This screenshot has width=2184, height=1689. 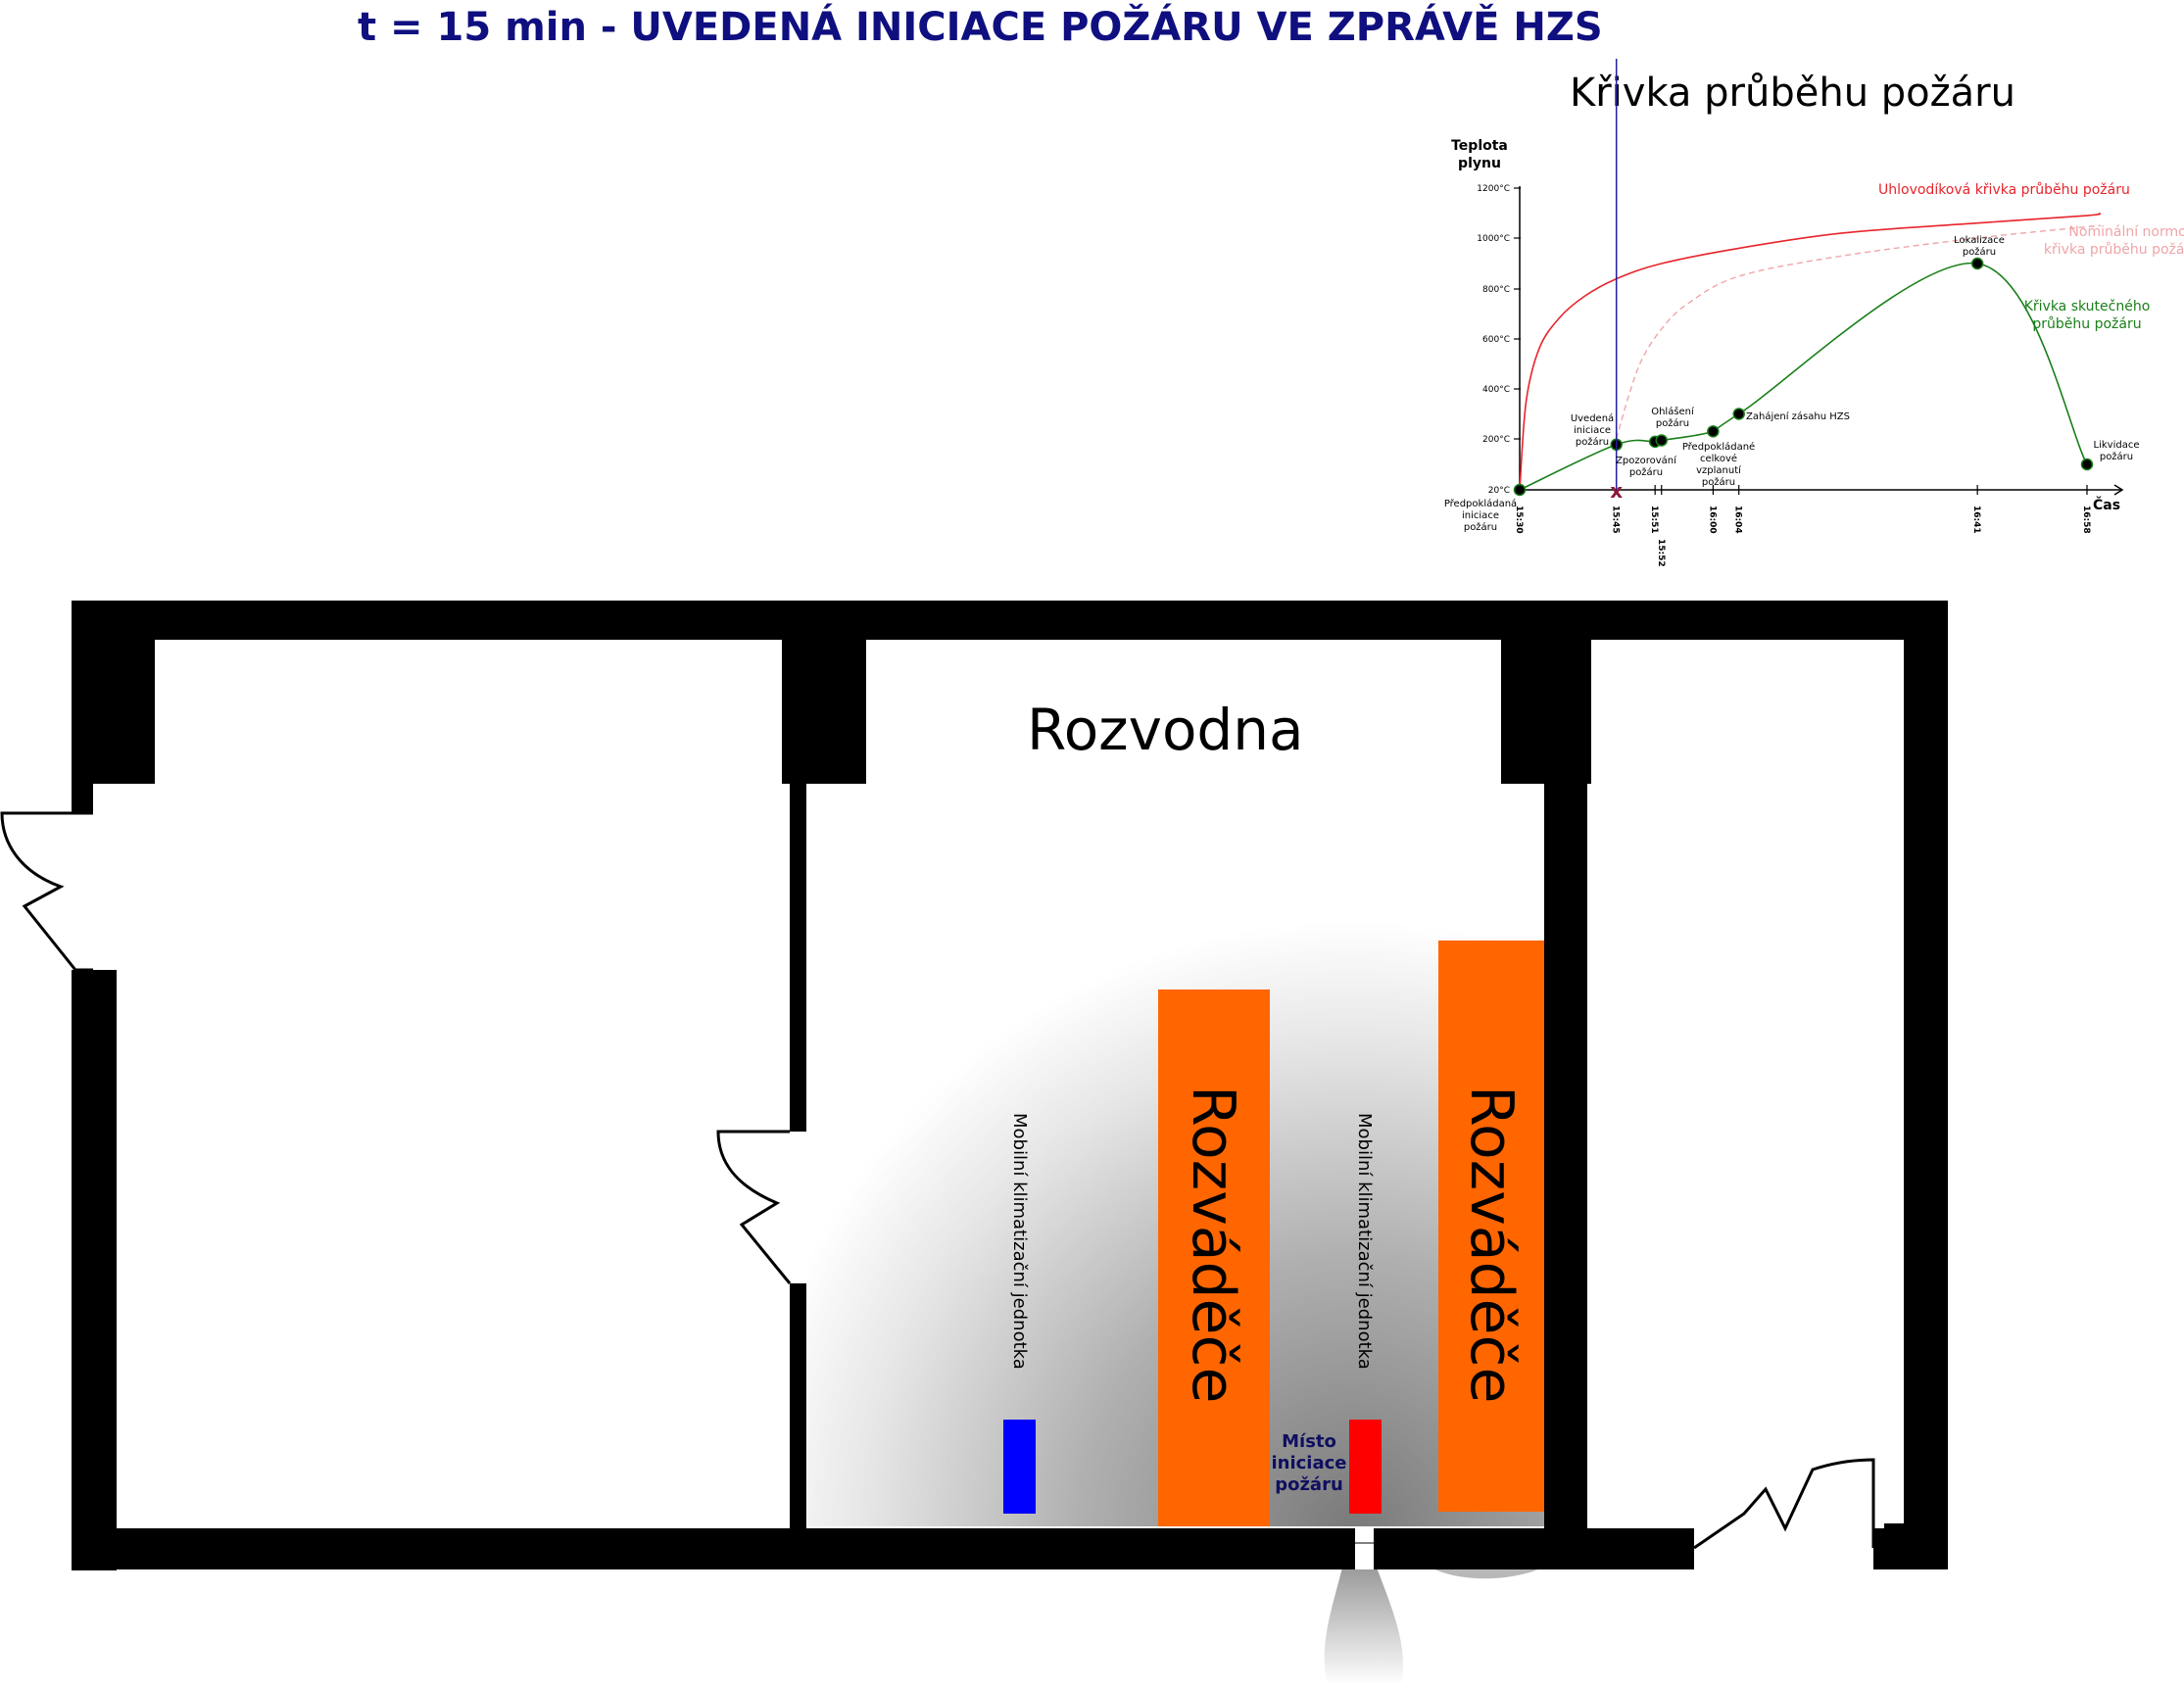 What do you see at coordinates (2004, 190) in the screenshot?
I see `hydrocarbon-curve-label: Uhlovodíková křivka průběhu požáru` at bounding box center [2004, 190].